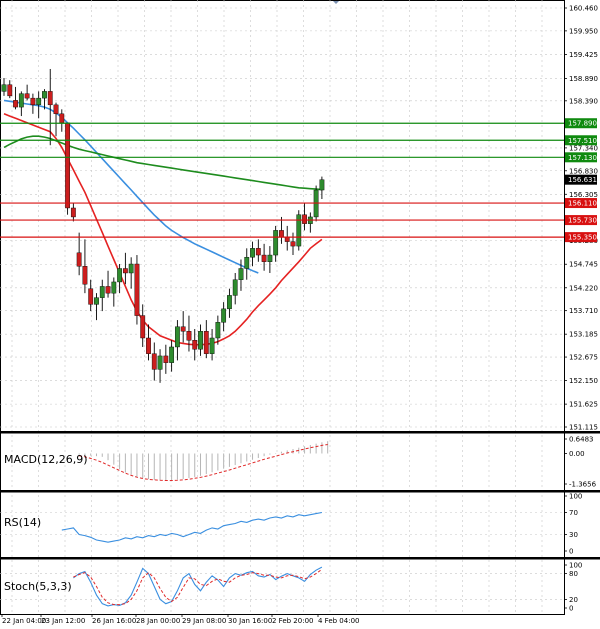 The image size is (600, 629). I want to click on last-price-label: 156.631, so click(582, 180).